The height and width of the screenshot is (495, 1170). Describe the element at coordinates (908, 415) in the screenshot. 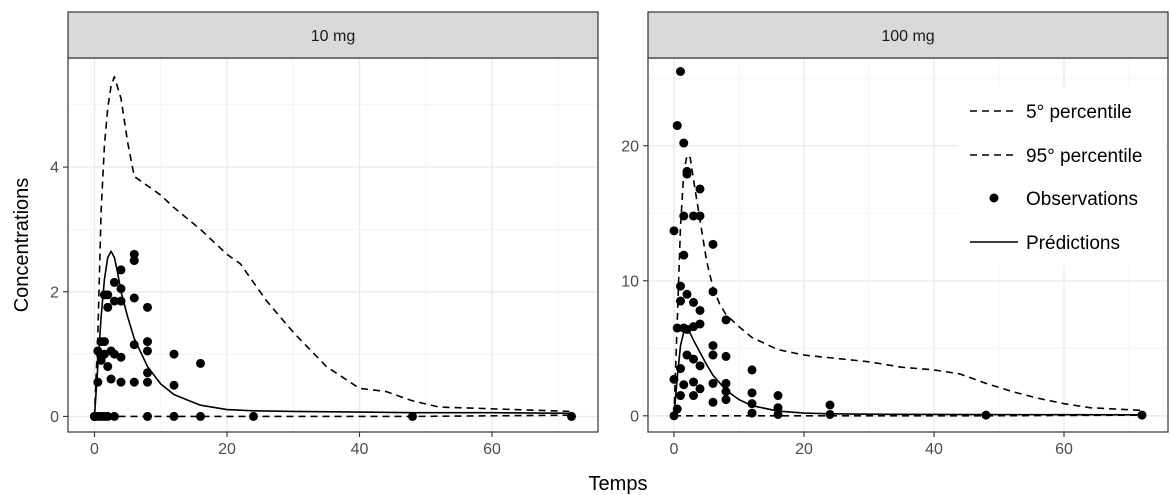

I see `panel-100-mg-5th-percentile-line` at that location.